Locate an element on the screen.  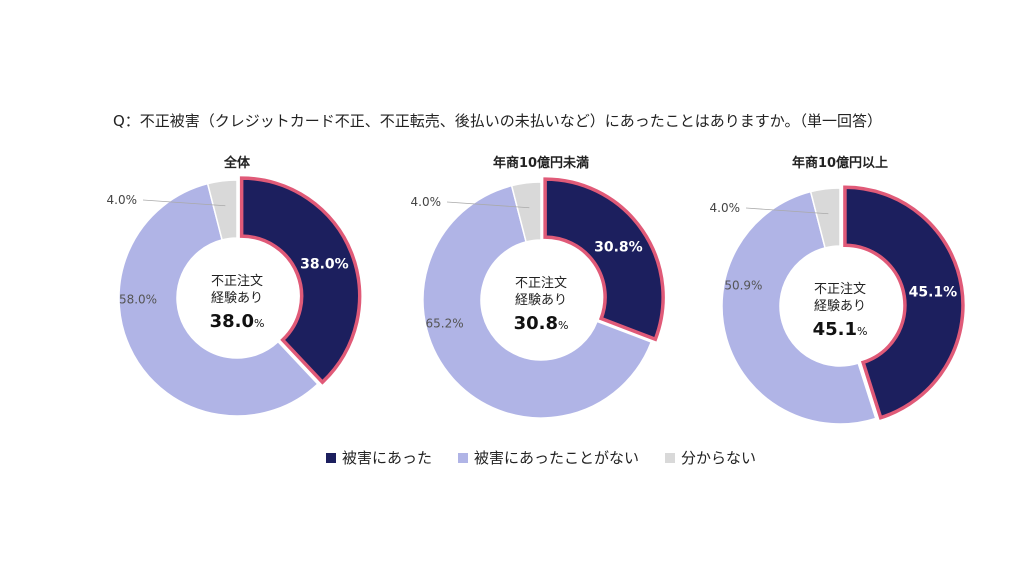
data-label: 50.9% is located at coordinates (743, 285).